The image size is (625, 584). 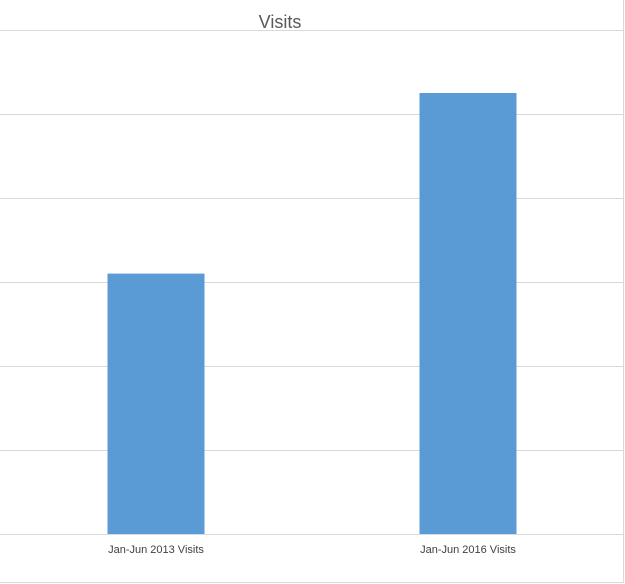 What do you see at coordinates (468, 550) in the screenshot?
I see `x-tick-label: Jan-Jun 2016 Visits` at bounding box center [468, 550].